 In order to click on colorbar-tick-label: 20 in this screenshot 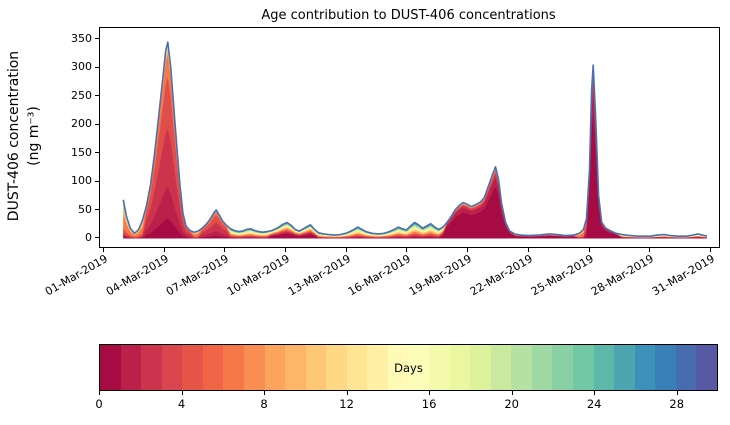, I will do `click(511, 404)`.